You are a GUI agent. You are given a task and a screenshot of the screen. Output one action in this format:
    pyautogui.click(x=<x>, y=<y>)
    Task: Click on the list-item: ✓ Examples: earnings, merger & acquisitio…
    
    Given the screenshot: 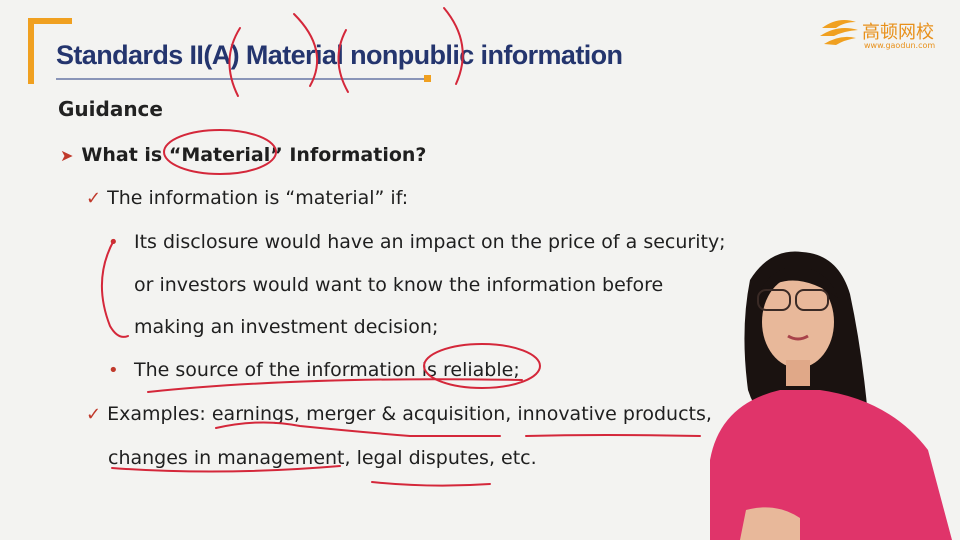 What is the action you would take?
    pyautogui.click(x=399, y=414)
    